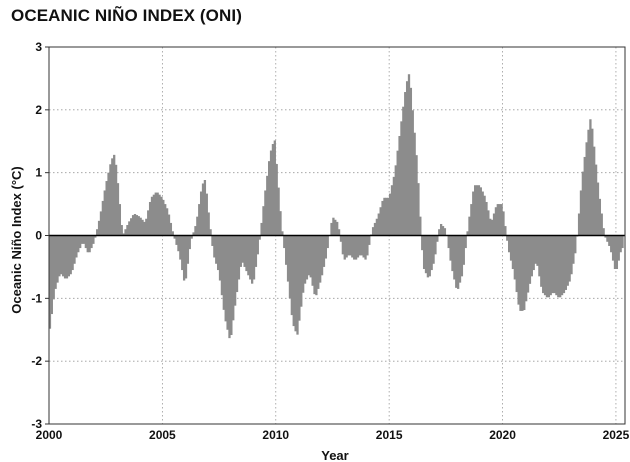 This screenshot has width=630, height=462. What do you see at coordinates (49, 435) in the screenshot?
I see `x-tick-label: 2000` at bounding box center [49, 435].